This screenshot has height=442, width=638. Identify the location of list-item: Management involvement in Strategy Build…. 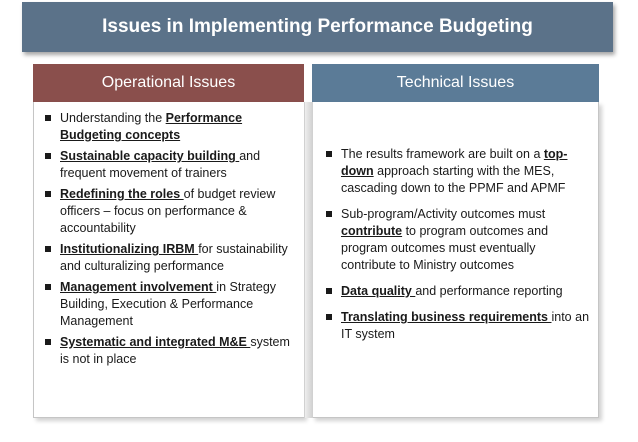
(169, 304).